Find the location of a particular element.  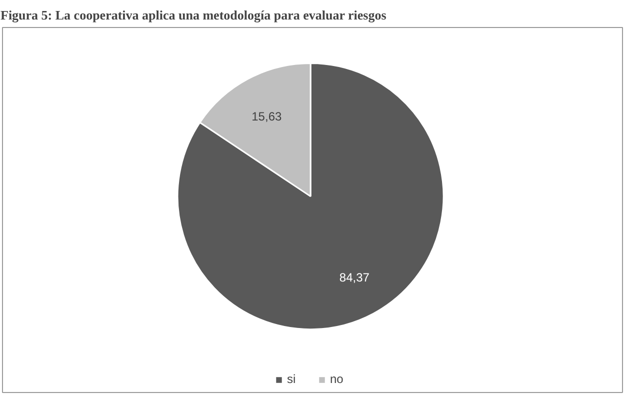

chart-title: Figura 5: La cooperativa aplica una metodología para evaluar riesgos is located at coordinates (193, 15).